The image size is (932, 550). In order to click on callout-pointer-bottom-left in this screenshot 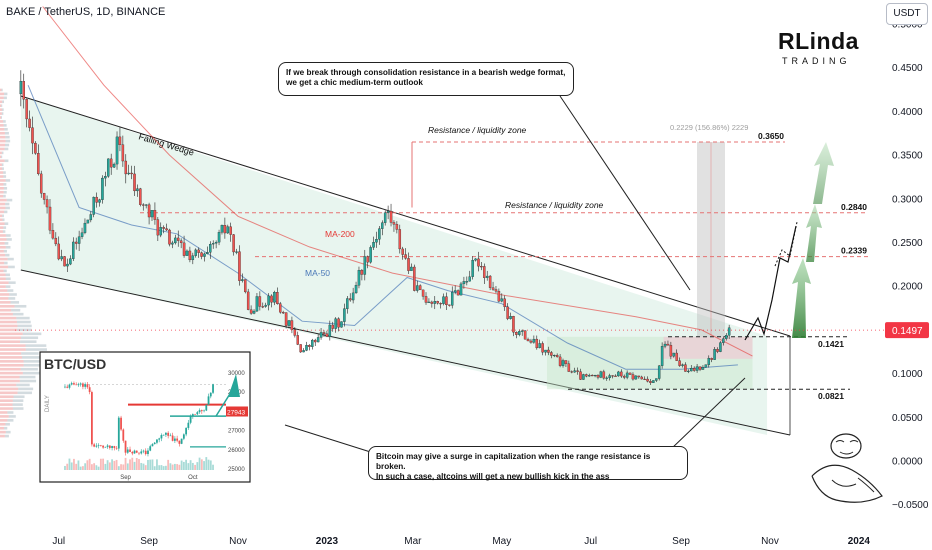, I will do `click(332, 440)`.